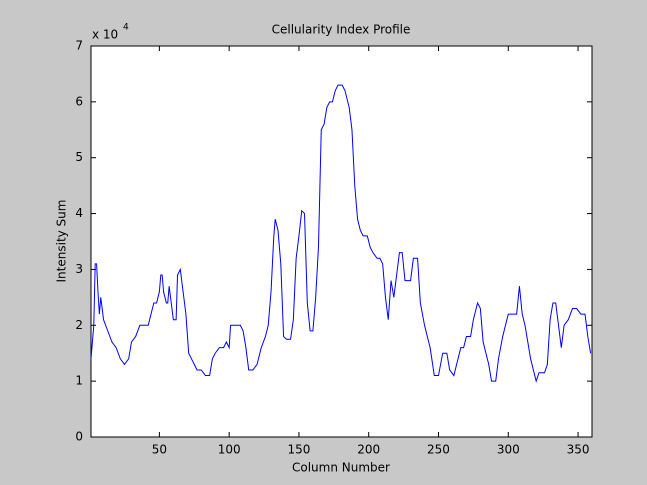  I want to click on y-tick-label: 3, so click(79, 269).